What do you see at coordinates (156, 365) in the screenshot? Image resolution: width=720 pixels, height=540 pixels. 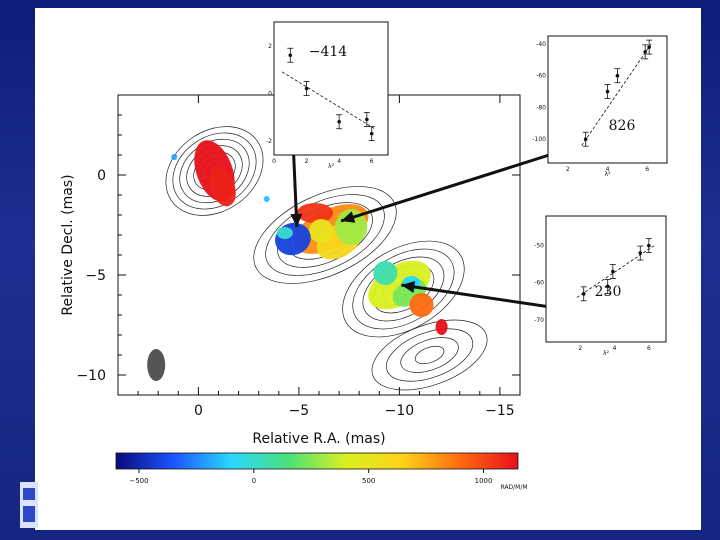 I see `beam-ellipse` at bounding box center [156, 365].